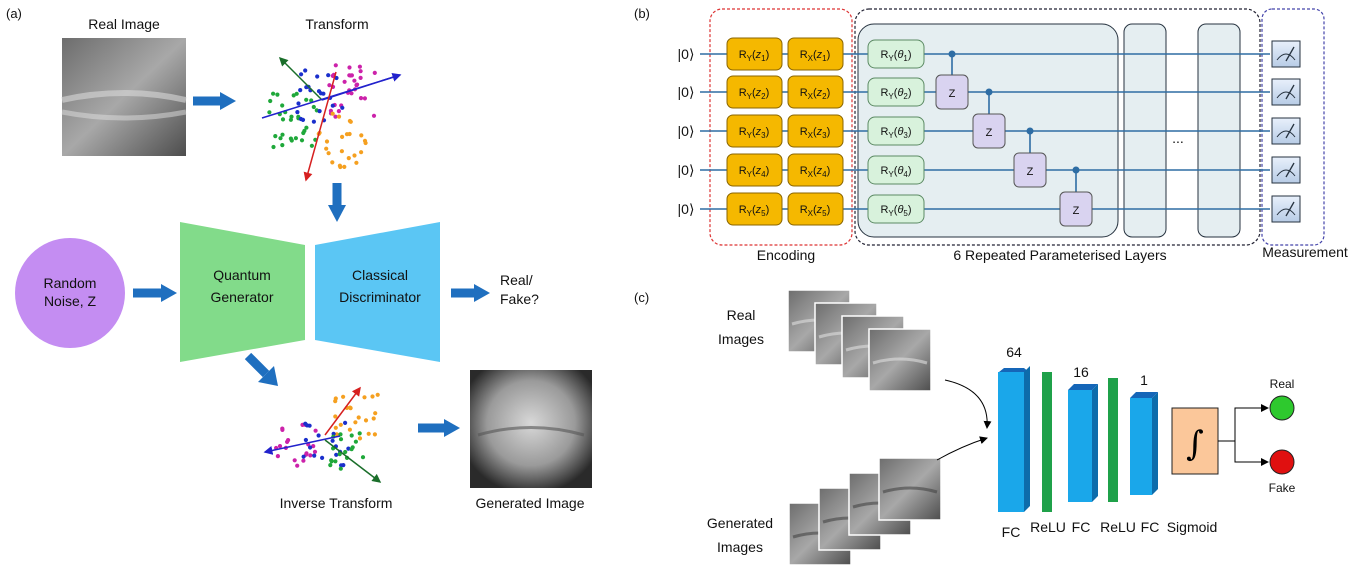 Image resolution: width=1356 pixels, height=571 pixels. What do you see at coordinates (865, 511) in the screenshot?
I see `generated-images-stack` at bounding box center [865, 511].